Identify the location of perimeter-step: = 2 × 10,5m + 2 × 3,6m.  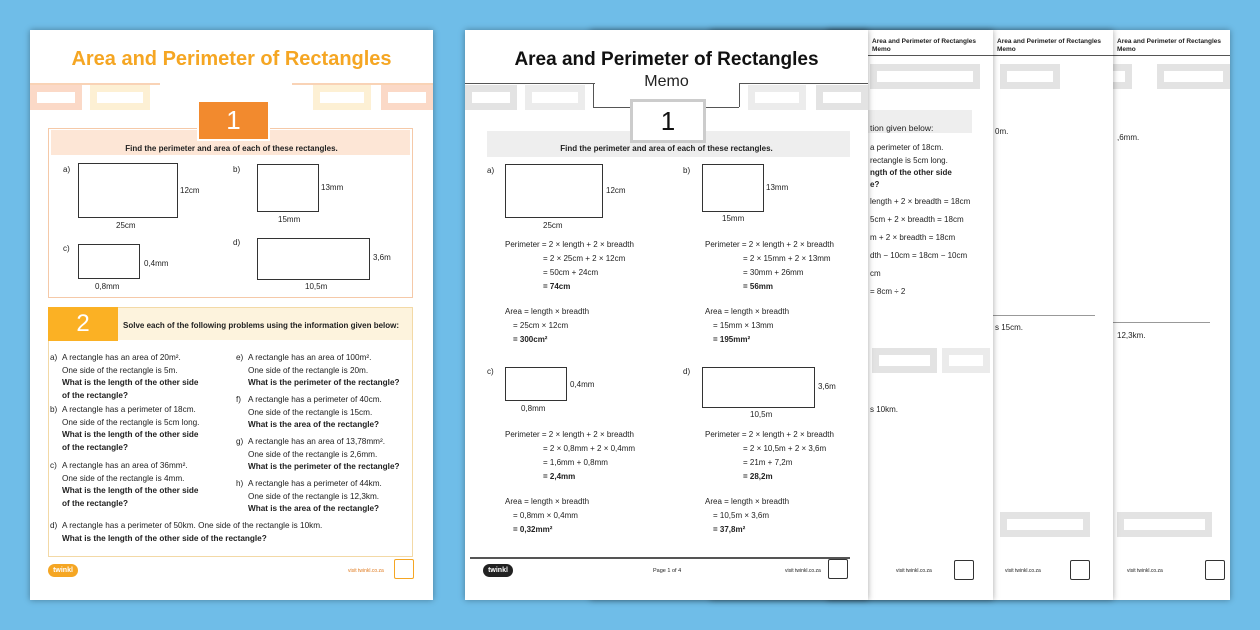
(785, 448).